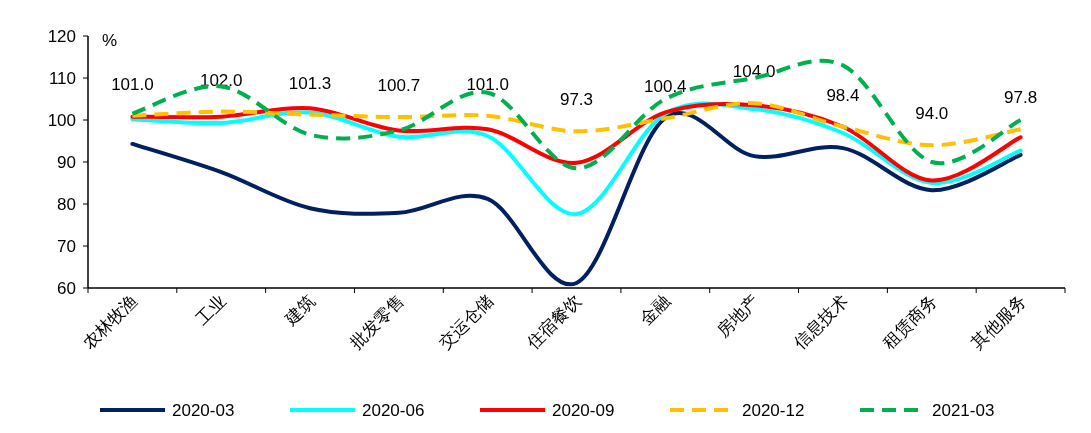  I want to click on y-tick-label: 60, so click(66, 288).